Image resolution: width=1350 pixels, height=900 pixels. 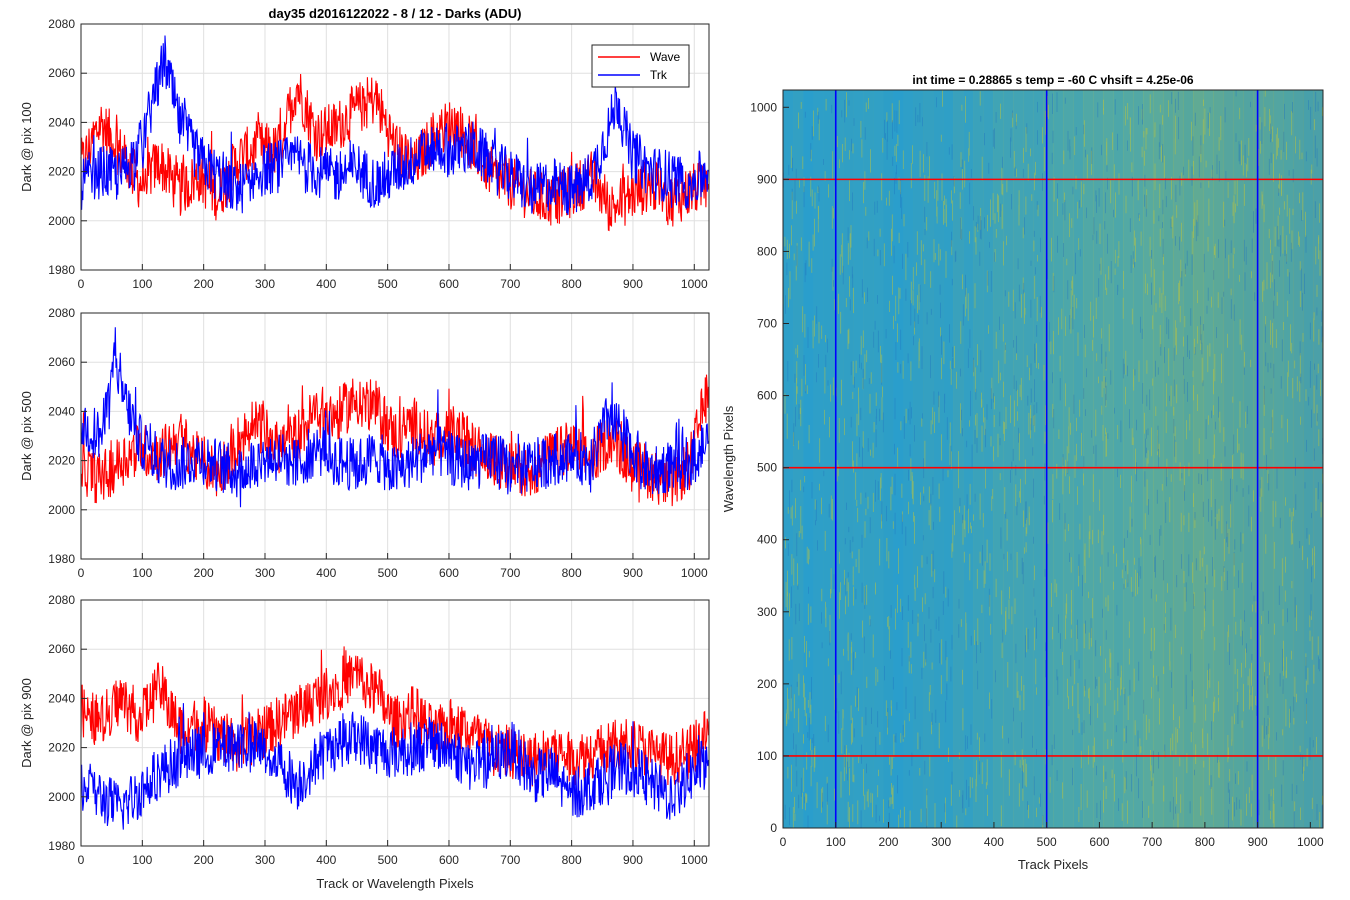 What do you see at coordinates (1053, 864) in the screenshot?
I see `heatmap-x-axis-label: Track Pixels` at bounding box center [1053, 864].